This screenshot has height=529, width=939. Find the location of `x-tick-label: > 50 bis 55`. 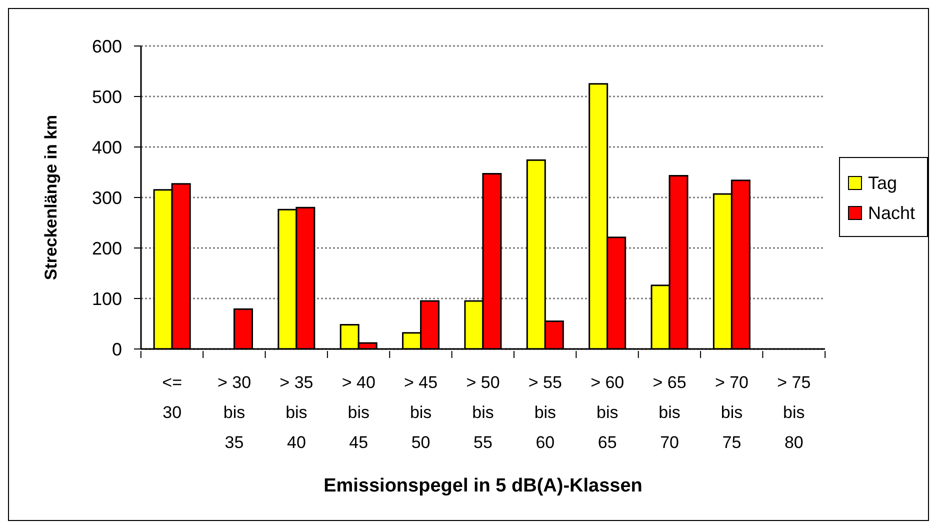

x-tick-label: > 50 bis 55 is located at coordinates (483, 412).